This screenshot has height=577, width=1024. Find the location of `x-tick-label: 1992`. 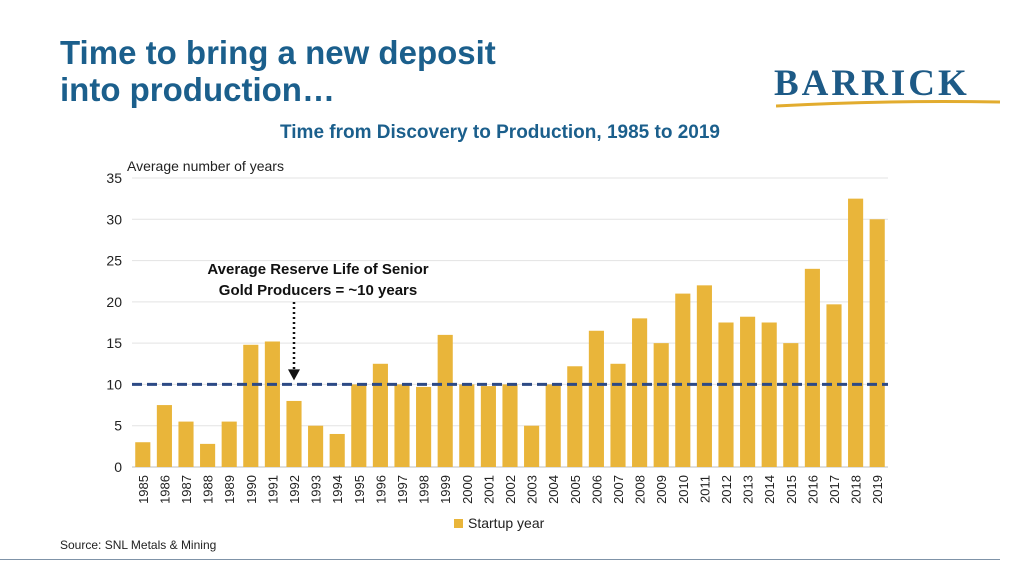

x-tick-label: 1992 is located at coordinates (294, 489).